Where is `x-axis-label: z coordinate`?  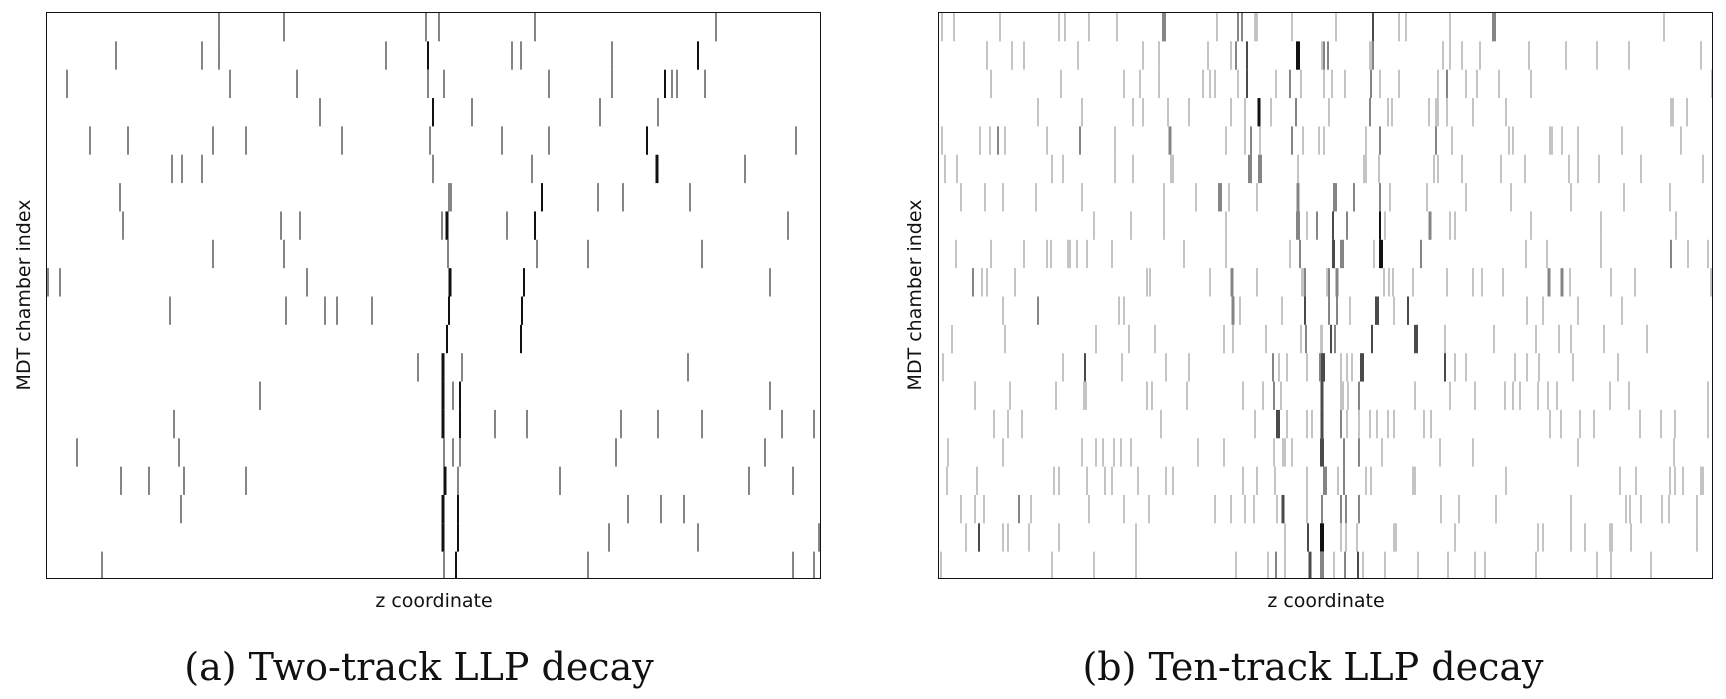
x-axis-label: z coordinate is located at coordinates (1326, 601).